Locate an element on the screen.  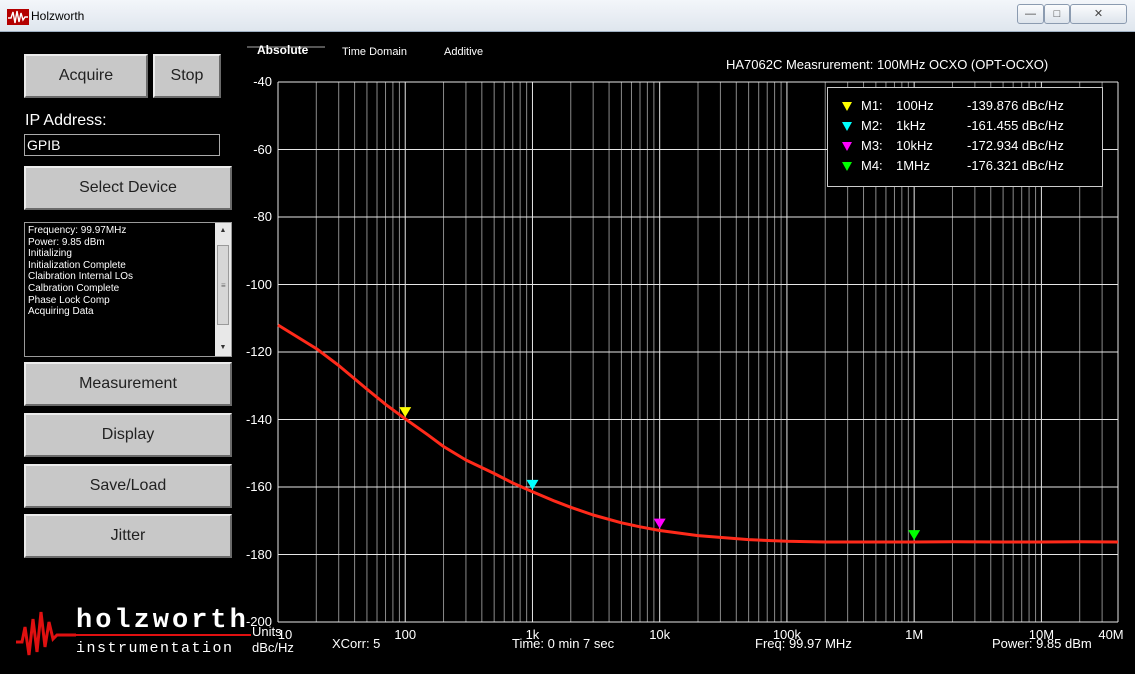
log-line: Claibration Internal LOs is located at coordinates (81, 277).